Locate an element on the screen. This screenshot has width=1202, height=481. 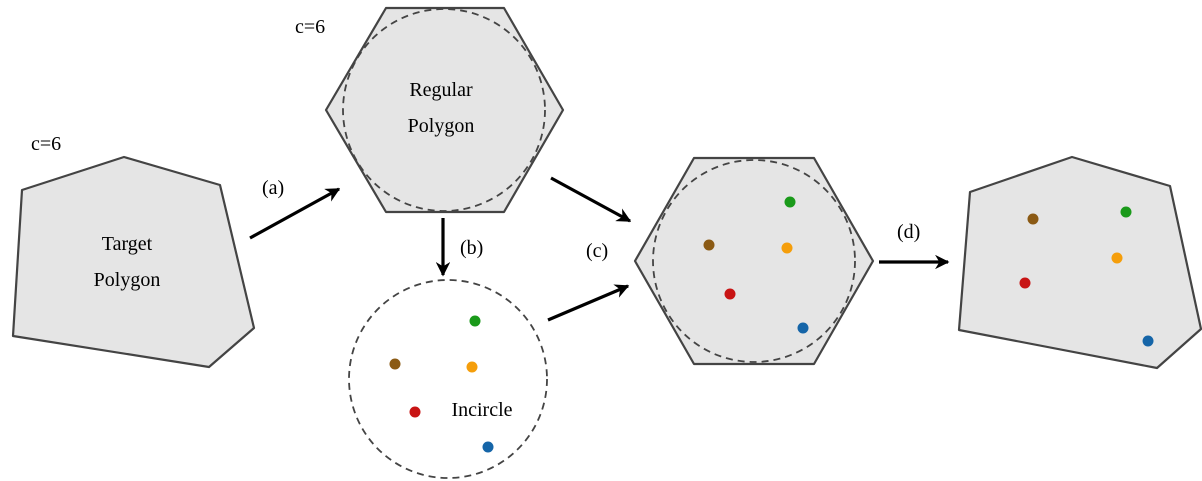
incircle-point-brown is located at coordinates (395, 364).